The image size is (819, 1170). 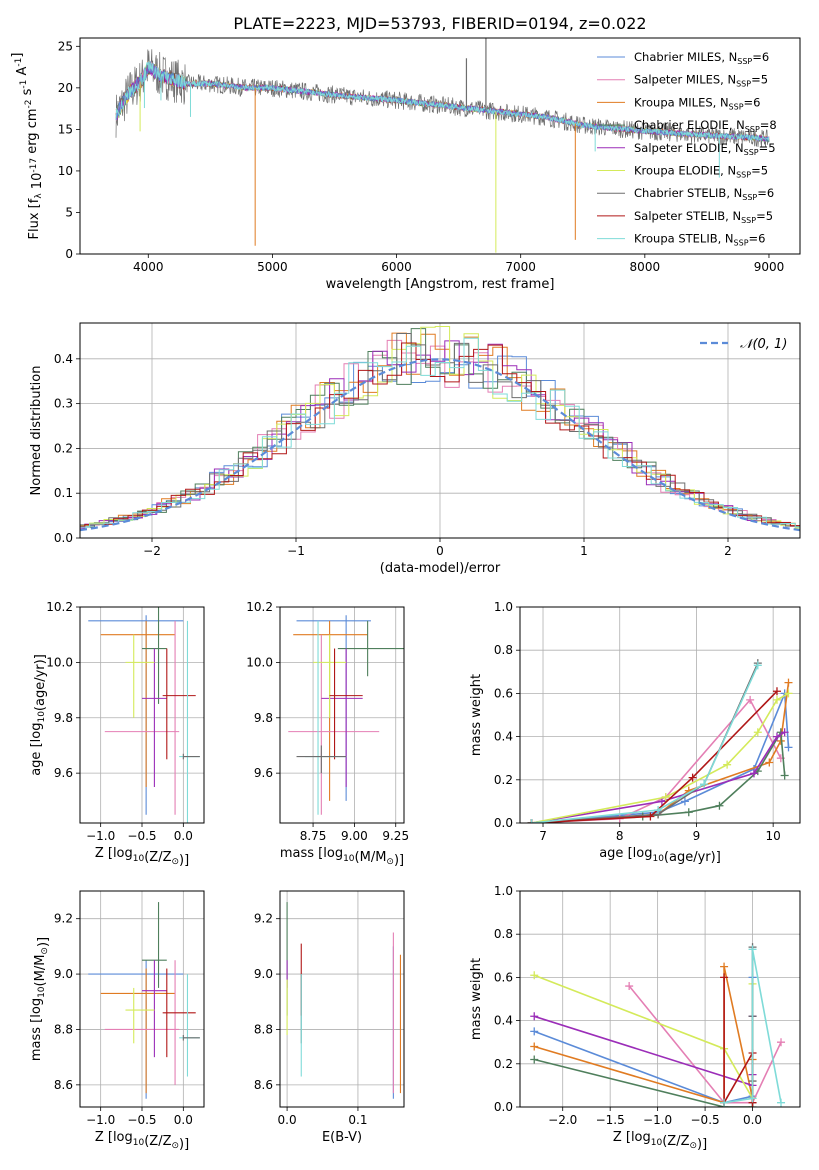 I want to click on age_vs_mass-xtick-label: 9.25, so click(x=395, y=836).